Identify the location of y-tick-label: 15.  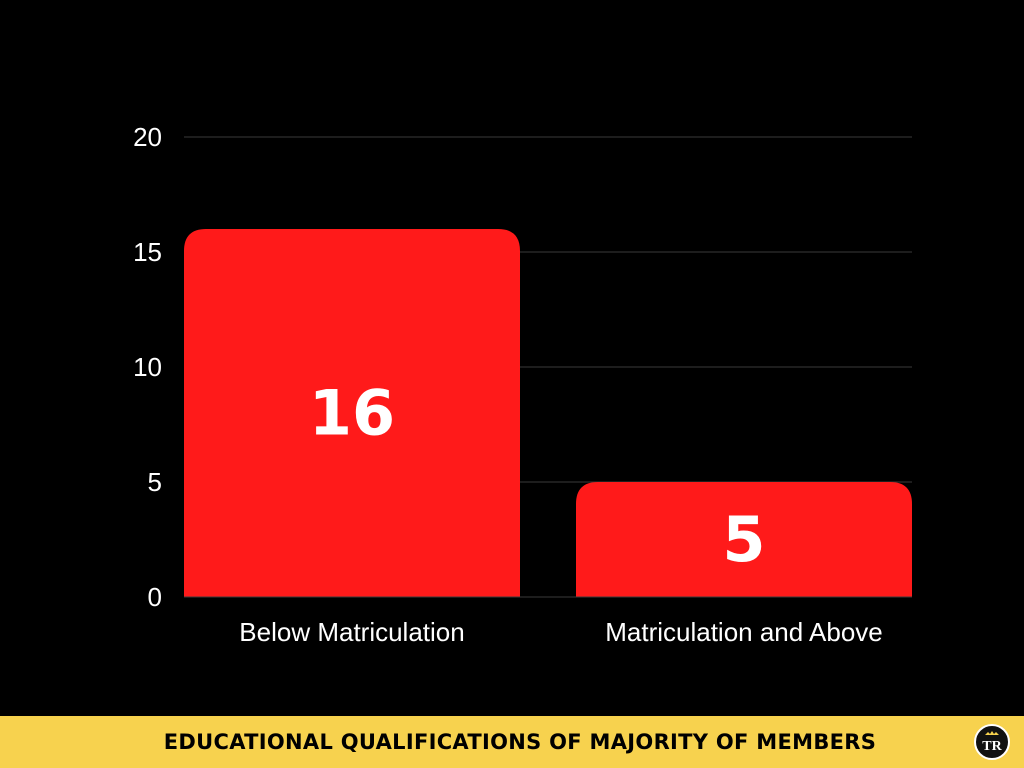
(147, 252).